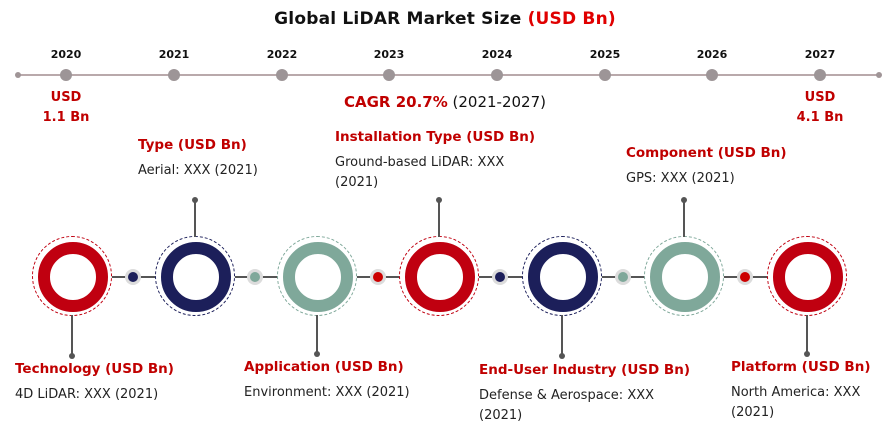  What do you see at coordinates (18, 75) in the screenshot?
I see `timeline-start-cap` at bounding box center [18, 75].